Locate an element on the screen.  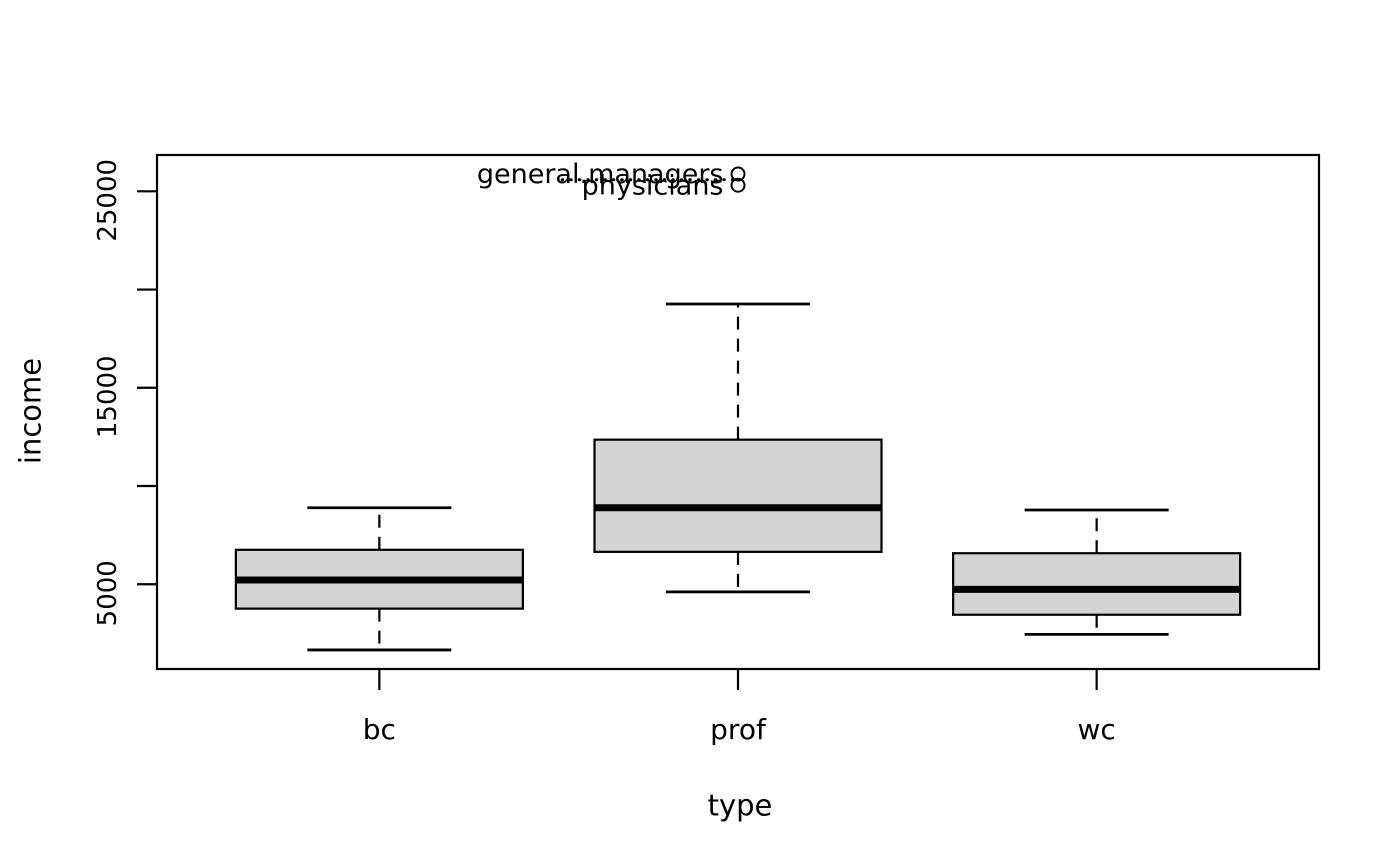
x-axis-title: type is located at coordinates (740, 805).